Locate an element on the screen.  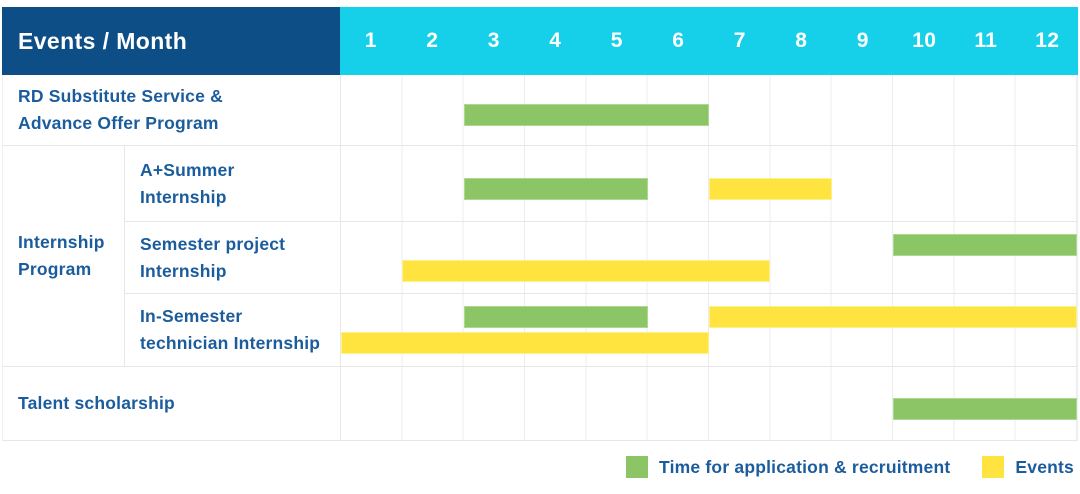
month-label: 4 is located at coordinates (555, 40).